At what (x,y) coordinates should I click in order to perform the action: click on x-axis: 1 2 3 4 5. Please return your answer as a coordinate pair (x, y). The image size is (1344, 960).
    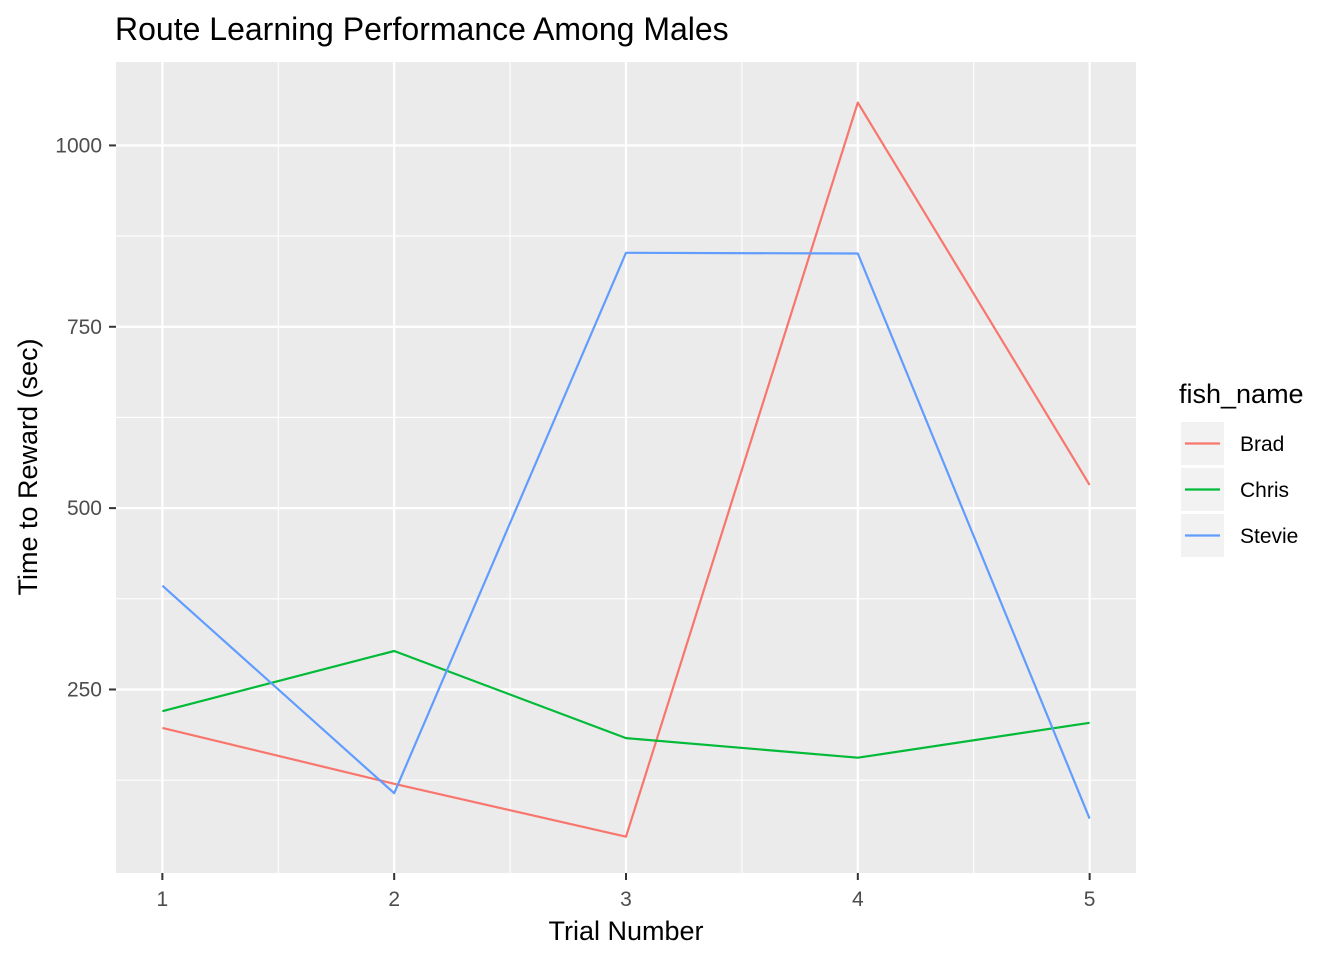
    Looking at the image, I should click on (626, 892).